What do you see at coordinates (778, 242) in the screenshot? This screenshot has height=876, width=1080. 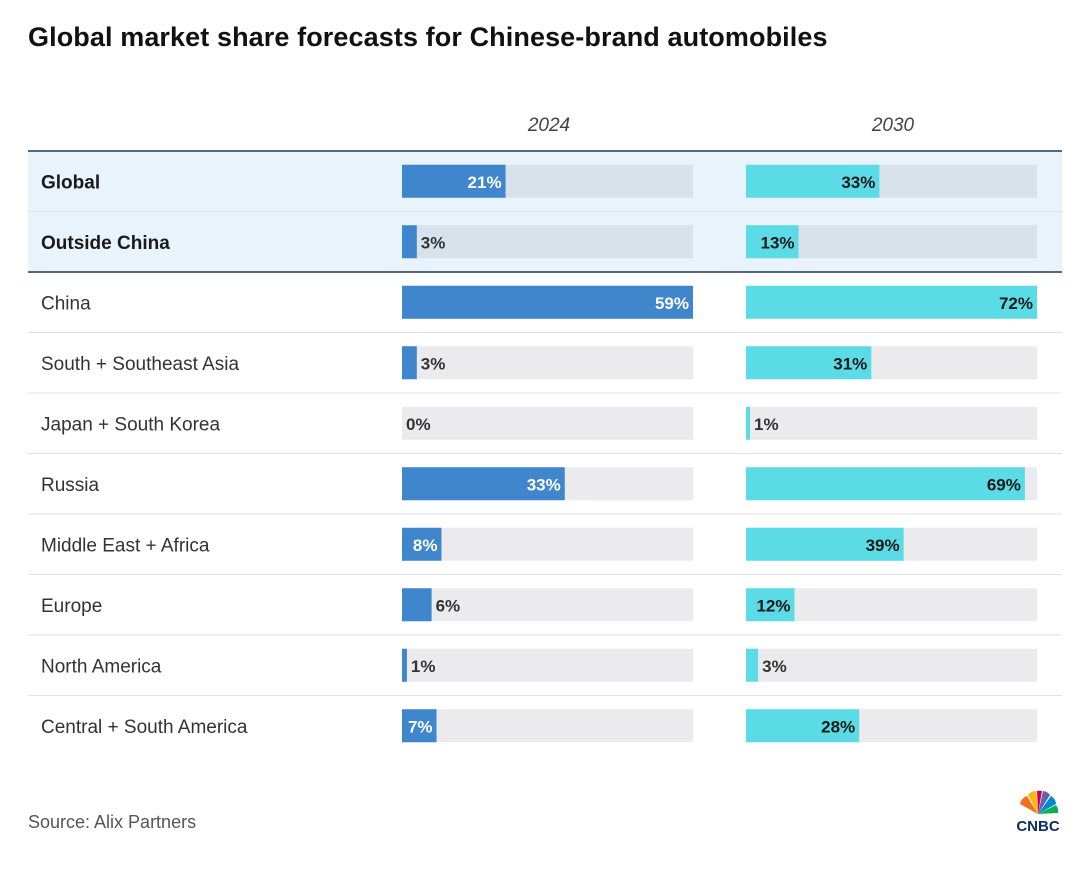 I see `data-label-2030: 13%` at bounding box center [778, 242].